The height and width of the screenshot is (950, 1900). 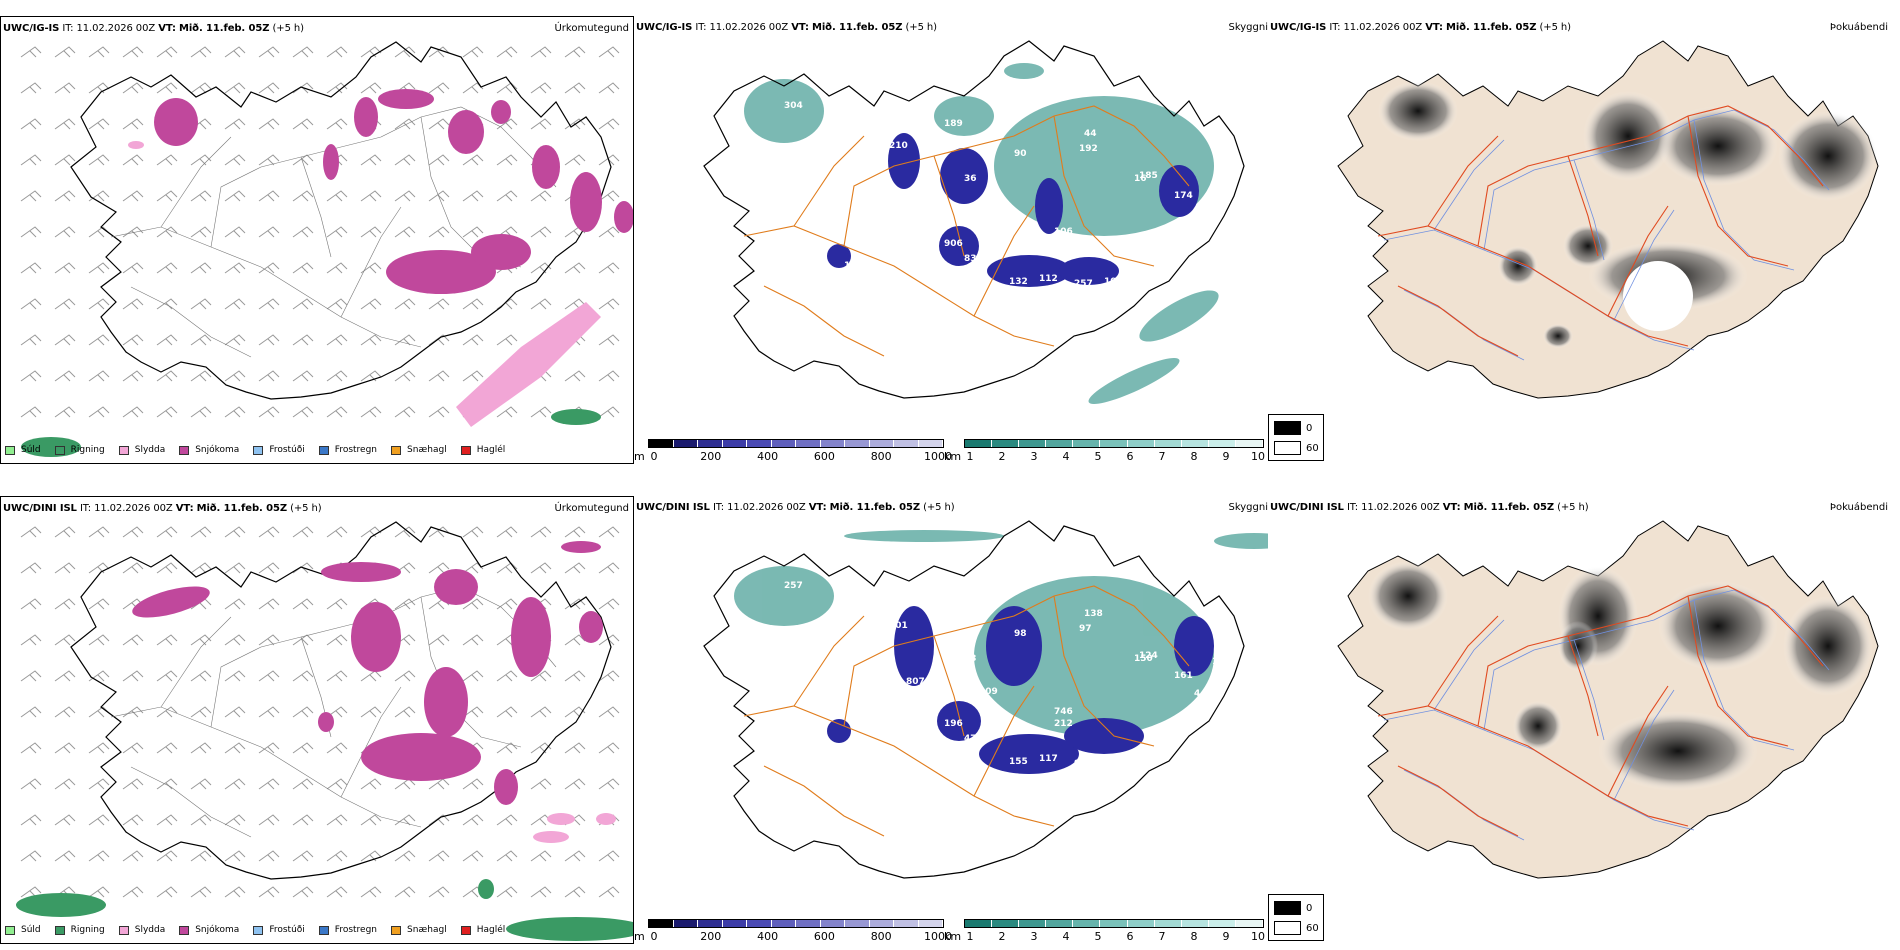 I want to click on param-title: Skyggni, so click(x=1248, y=27).